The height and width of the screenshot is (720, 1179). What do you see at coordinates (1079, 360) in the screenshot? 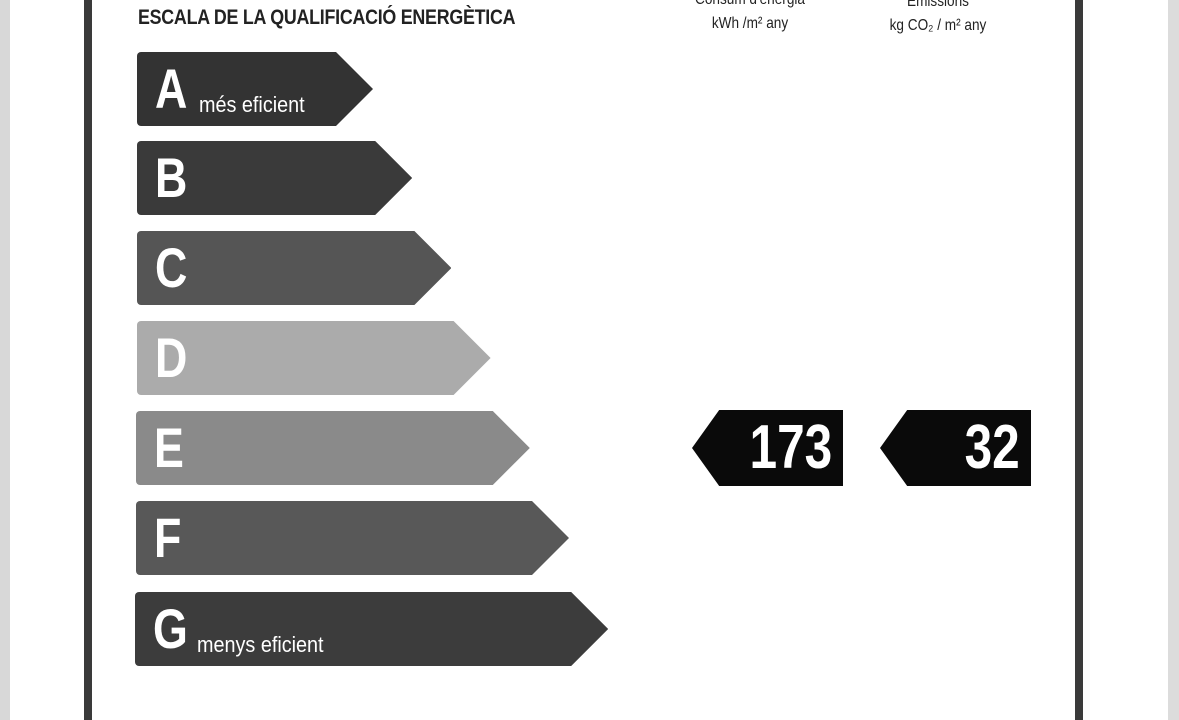
I see `frame-border-right` at bounding box center [1079, 360].